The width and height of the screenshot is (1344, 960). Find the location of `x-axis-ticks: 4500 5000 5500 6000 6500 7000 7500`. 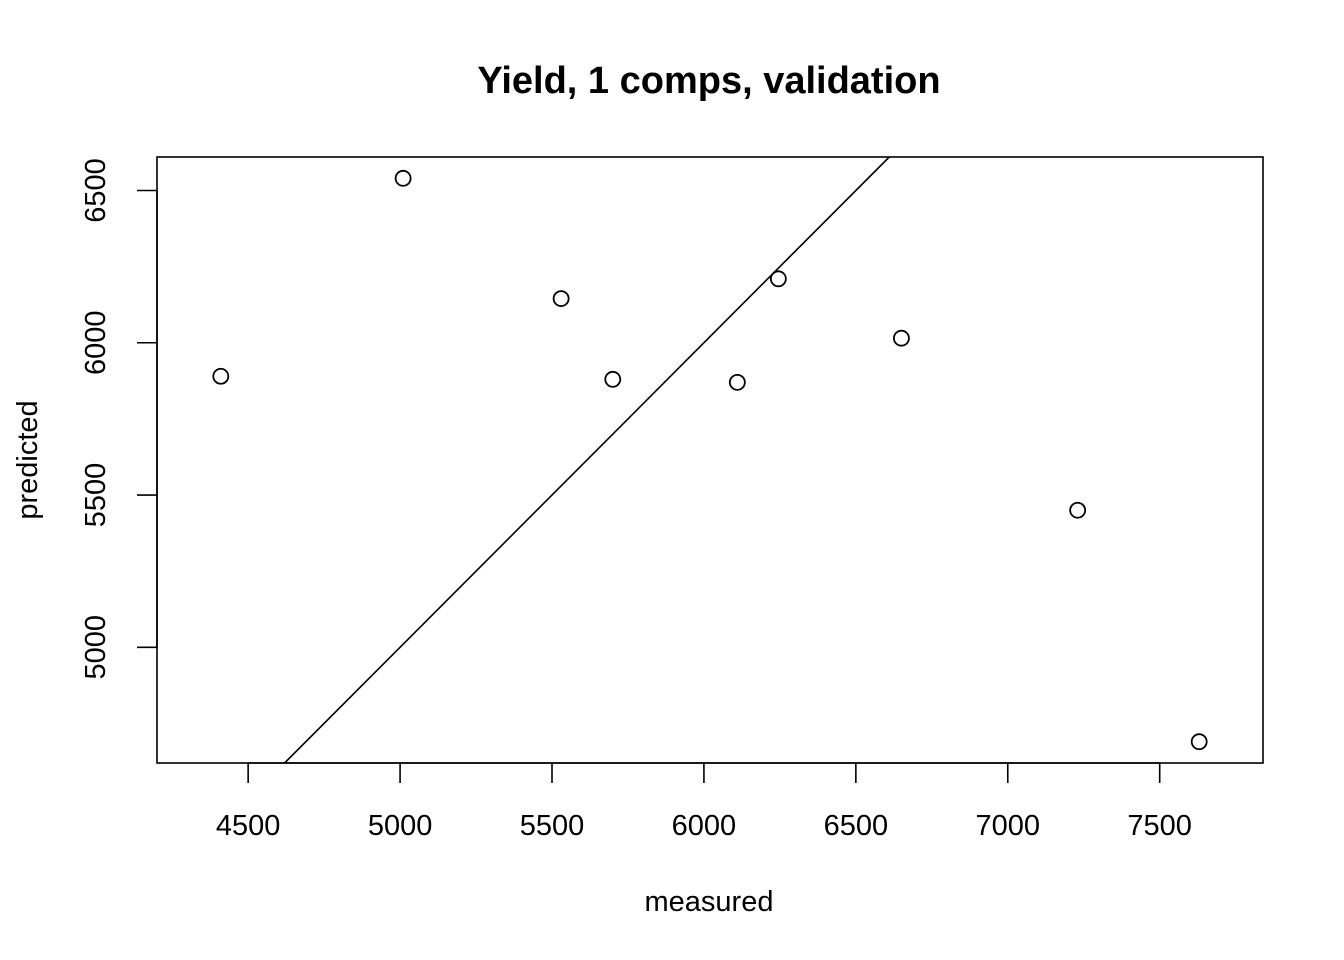

x-axis-ticks: 4500 5000 5500 6000 6500 7000 7500 is located at coordinates (704, 802).